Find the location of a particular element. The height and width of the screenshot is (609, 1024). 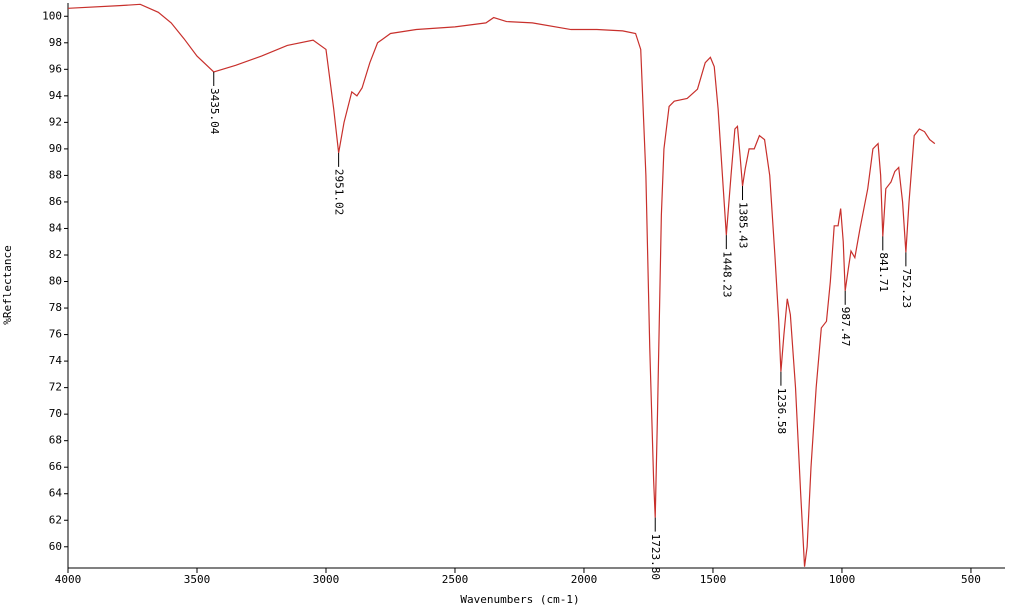

peak-label: 987.47 is located at coordinates (845, 327).